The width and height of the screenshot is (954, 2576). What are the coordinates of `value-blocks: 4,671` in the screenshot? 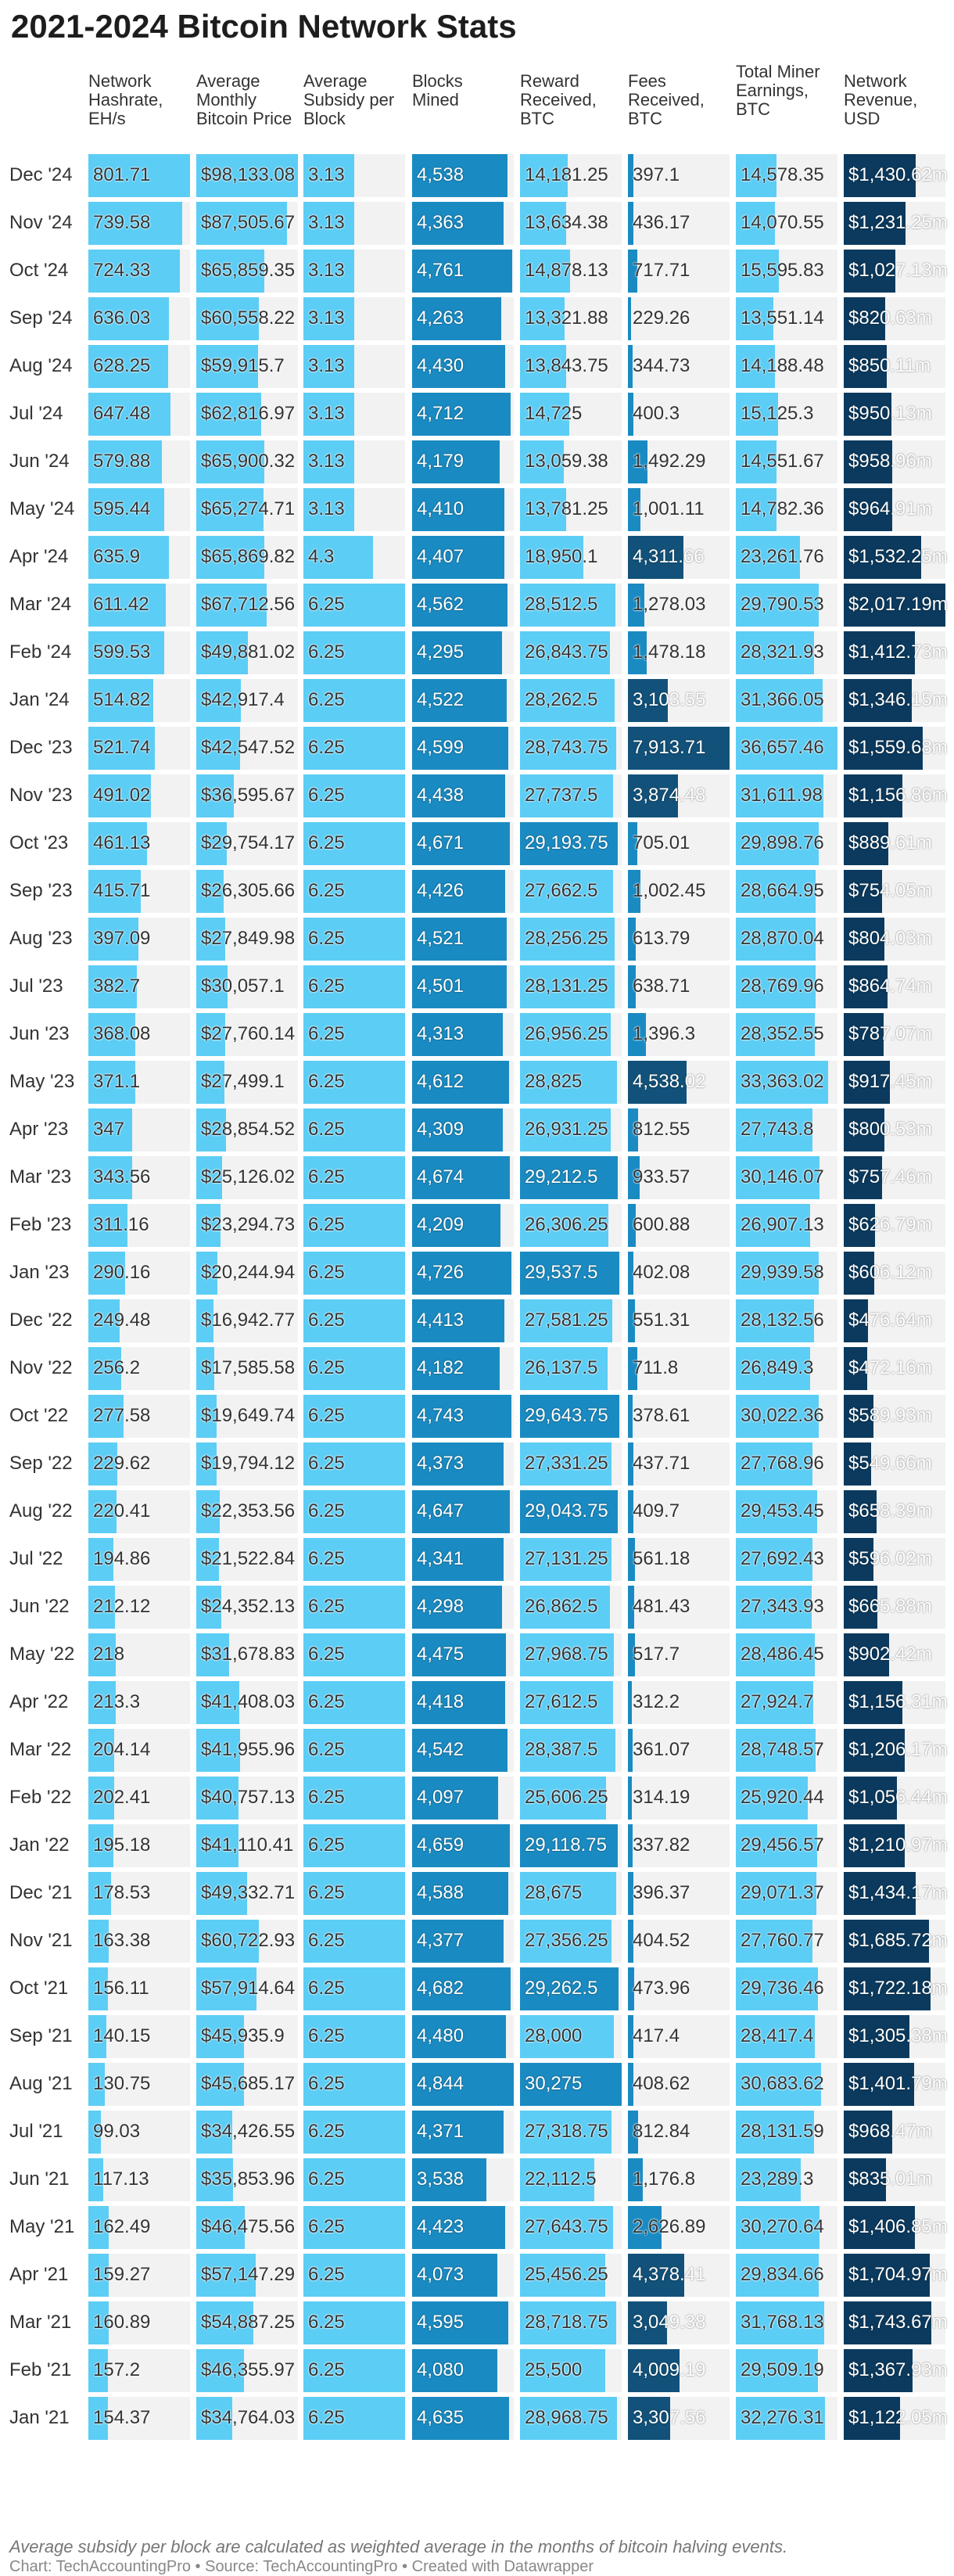 It's located at (441, 842).